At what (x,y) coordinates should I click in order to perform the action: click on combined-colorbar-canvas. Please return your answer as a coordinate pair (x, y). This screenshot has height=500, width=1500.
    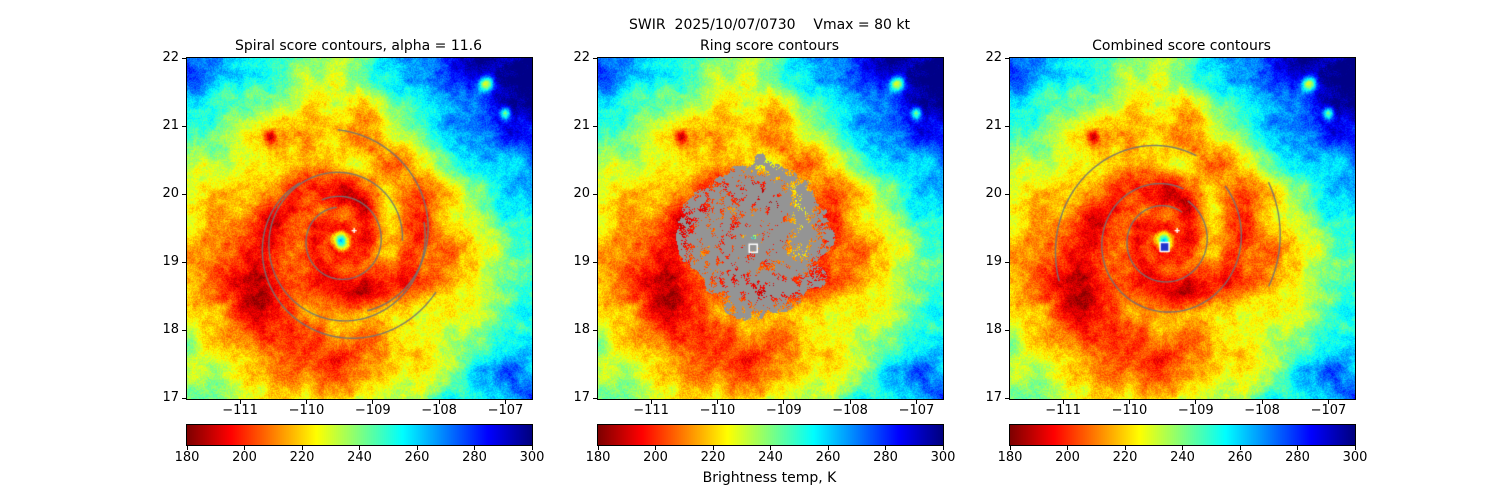
    Looking at the image, I should click on (1182, 435).